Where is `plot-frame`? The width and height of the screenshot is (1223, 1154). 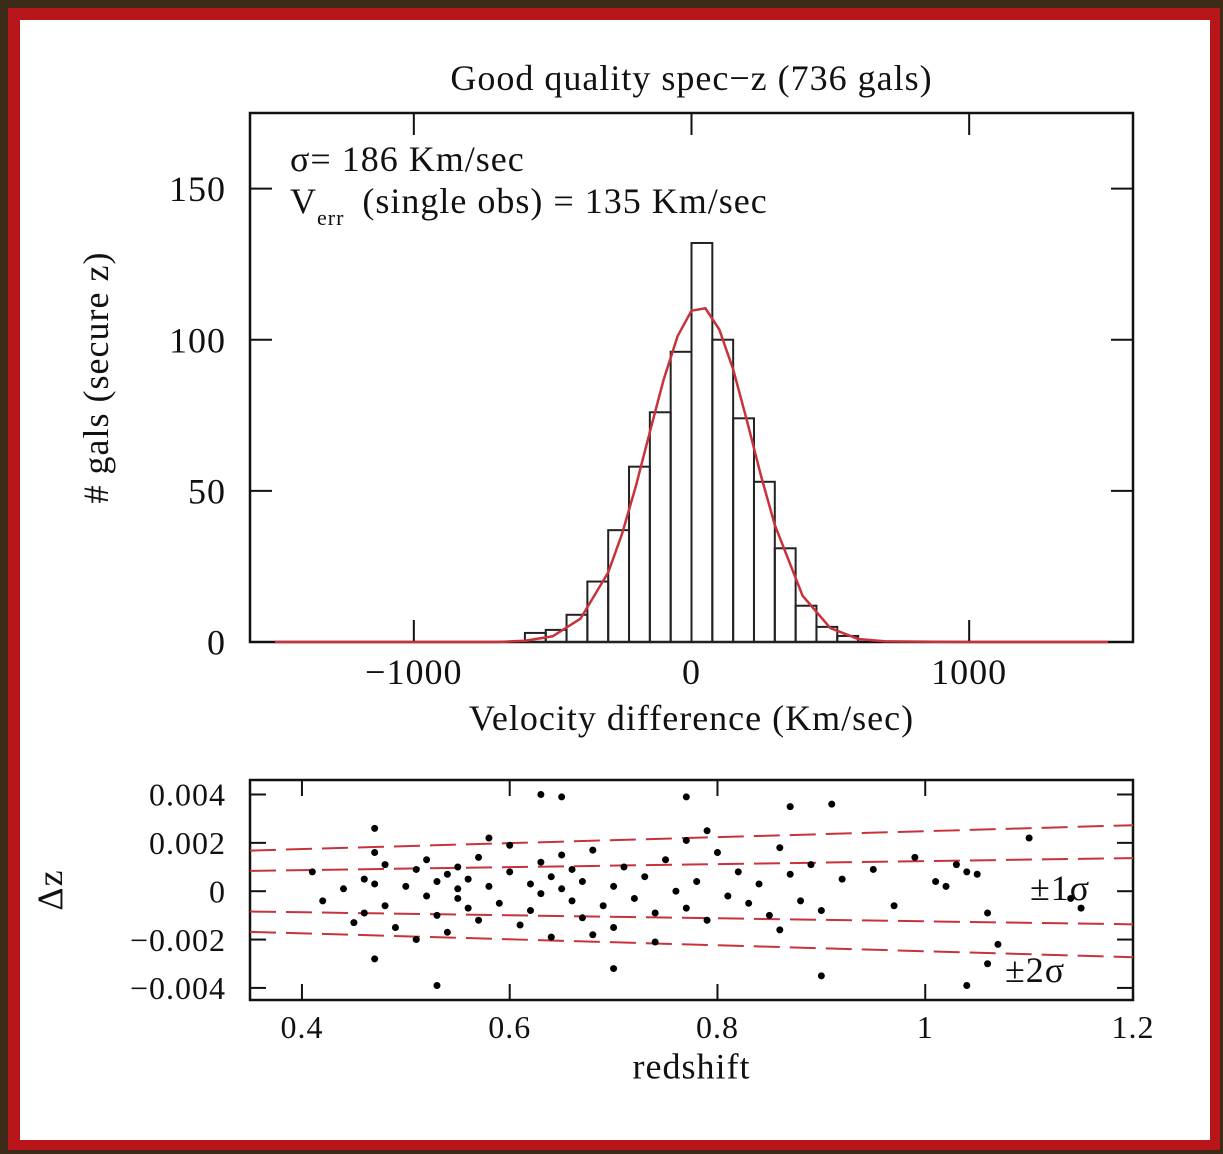
plot-frame is located at coordinates (691, 890).